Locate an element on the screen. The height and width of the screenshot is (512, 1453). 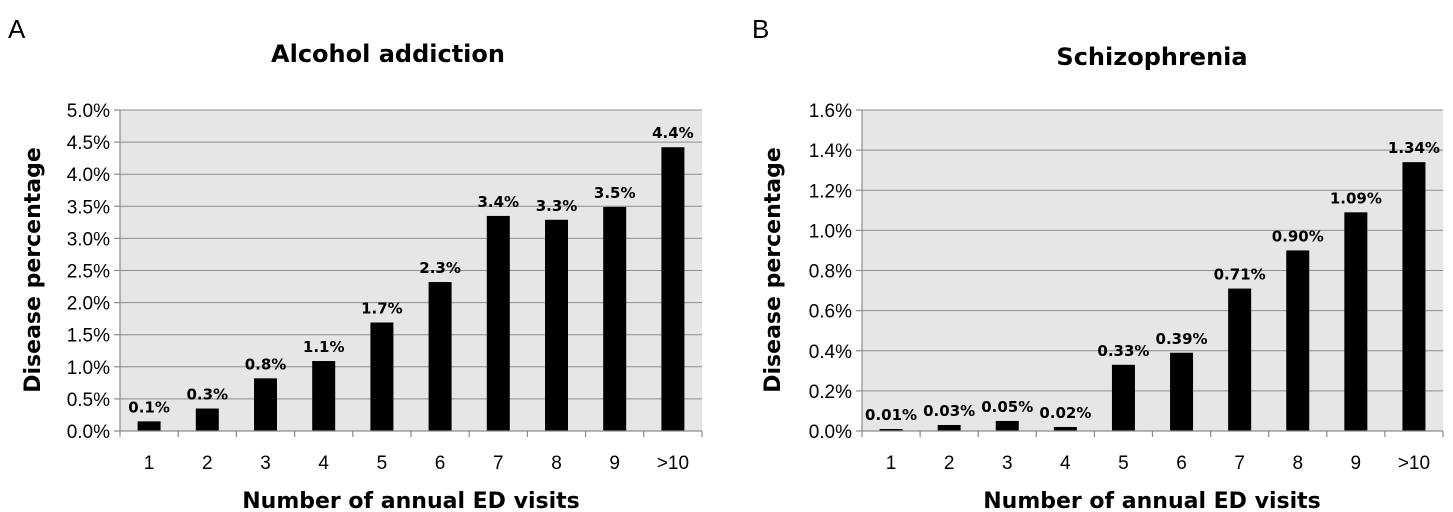
x-tick-label-b: 1 is located at coordinates (891, 463).